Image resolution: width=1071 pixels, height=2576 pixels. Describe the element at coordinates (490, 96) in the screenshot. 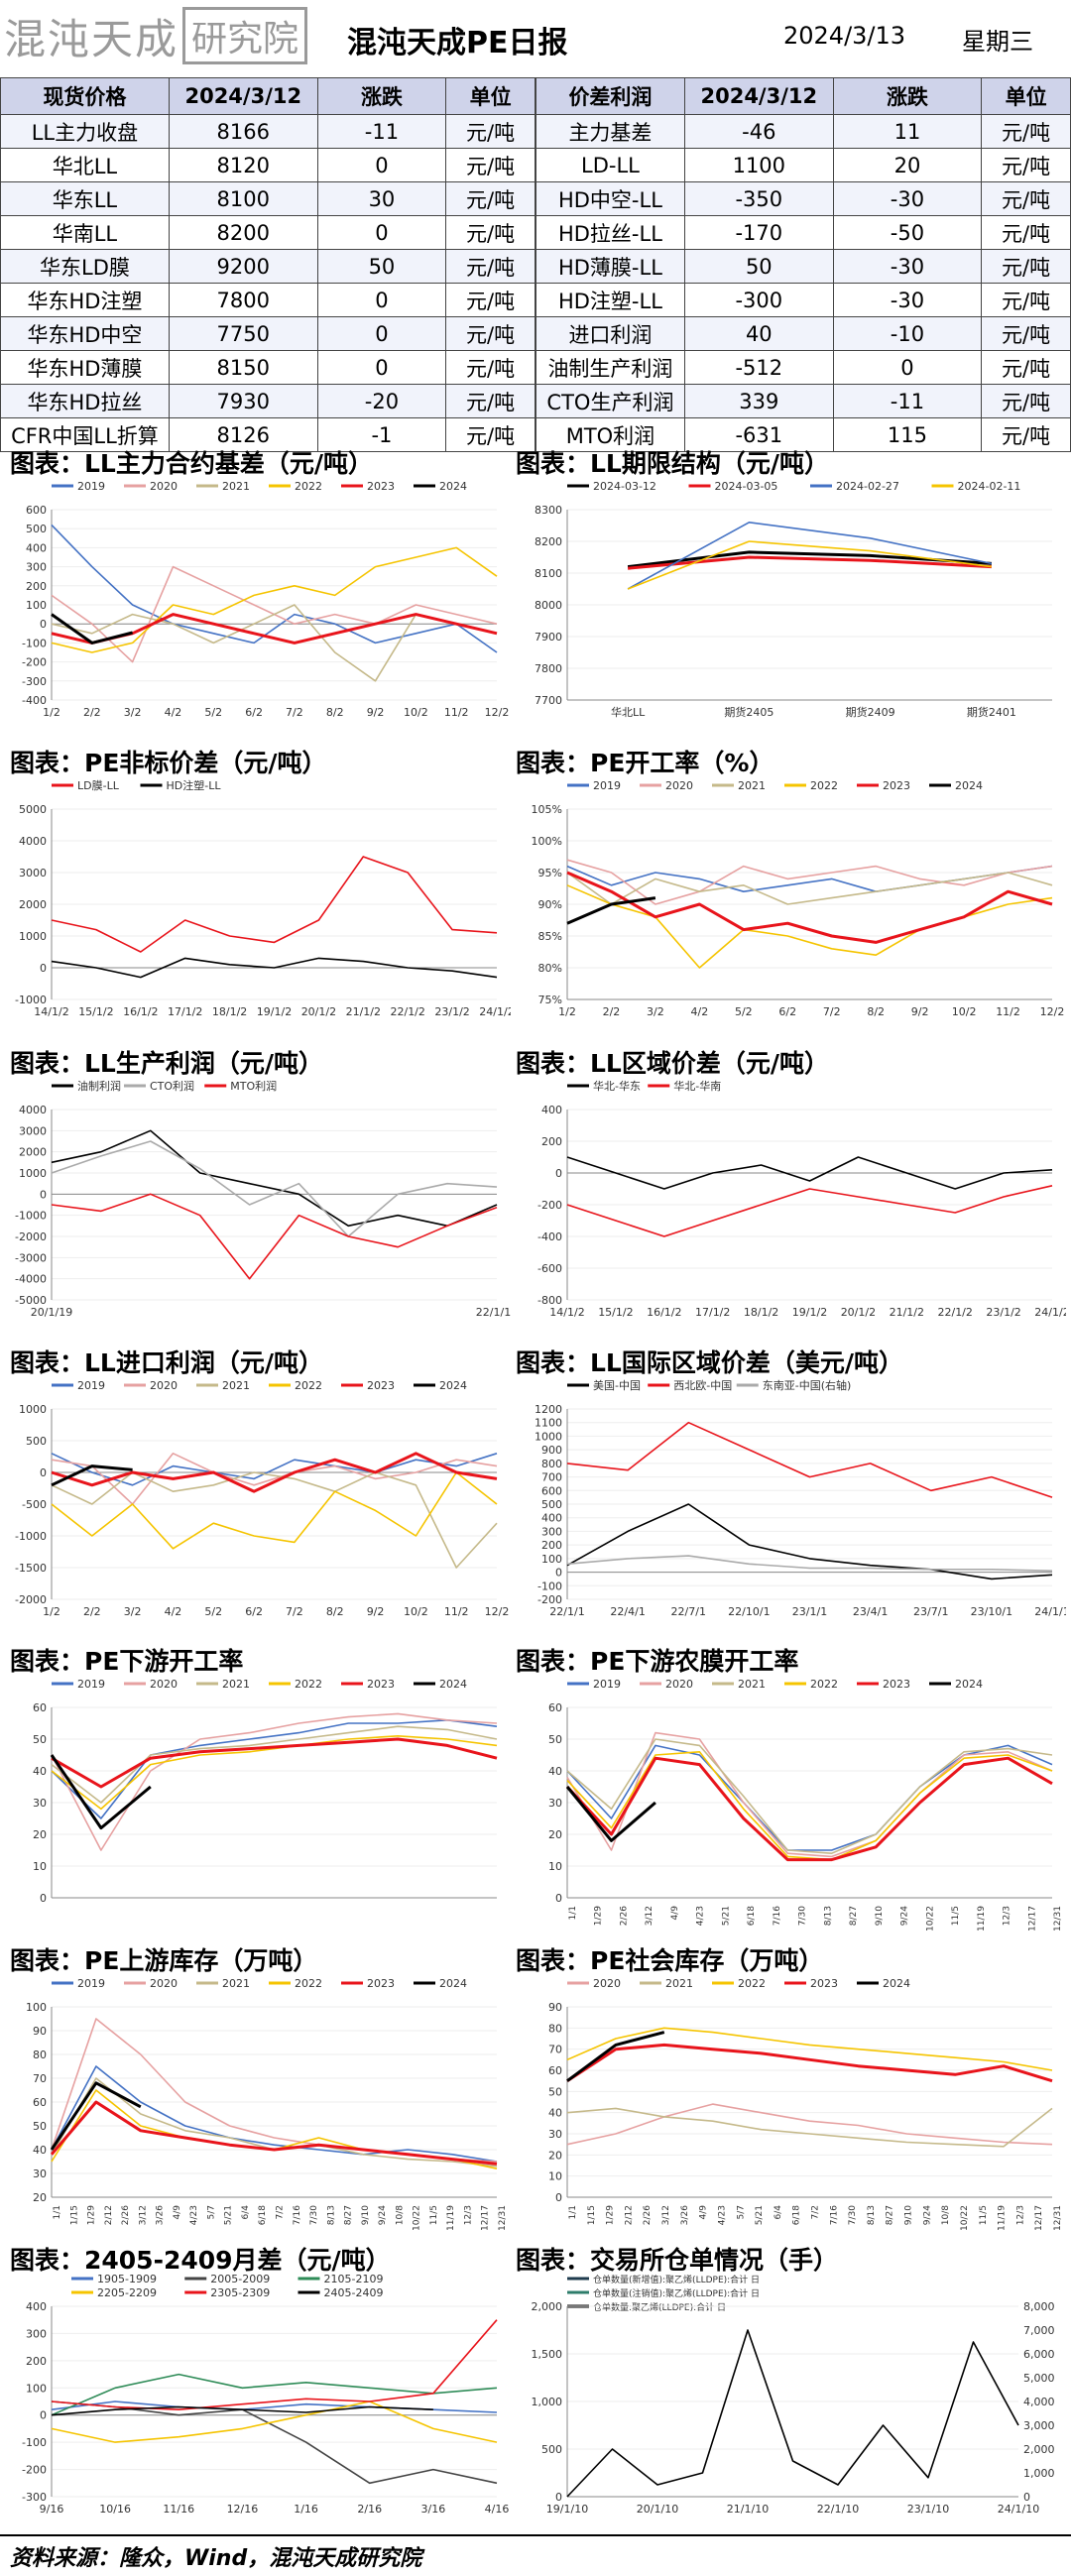

I see `table-header-cell: 单位` at that location.